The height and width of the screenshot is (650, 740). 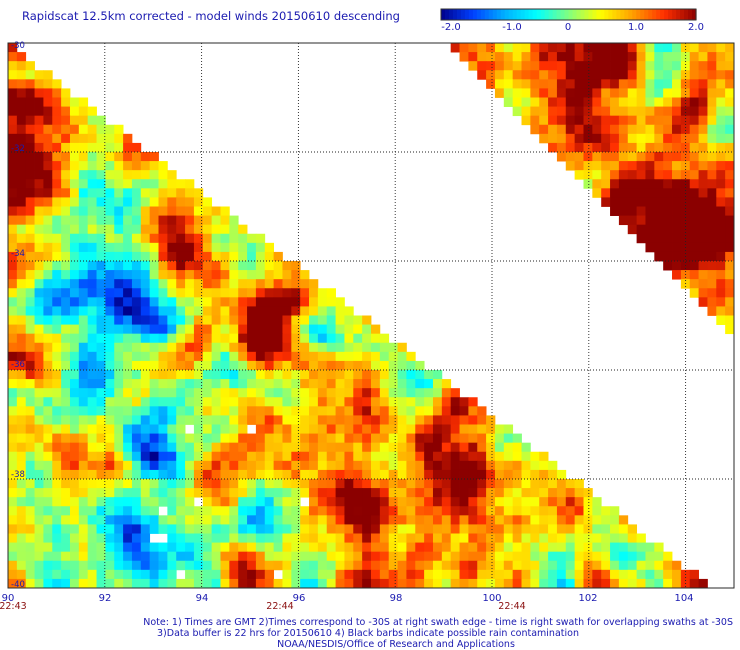 What do you see at coordinates (396, 598) in the screenshot?
I see `x-tick-label: 98` at bounding box center [396, 598].